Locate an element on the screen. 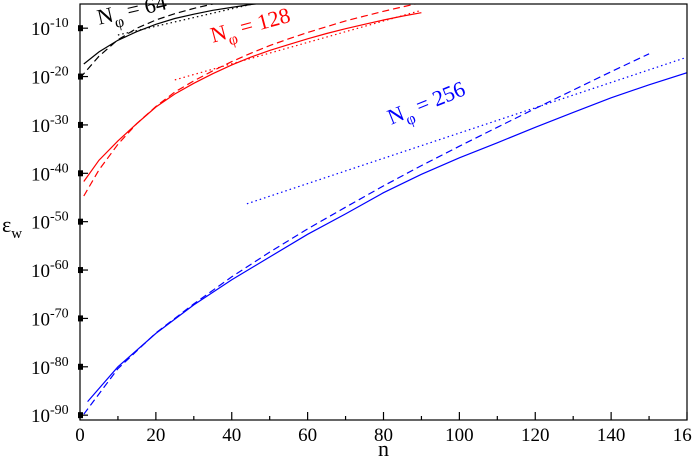  y-tick-exponent: -70 is located at coordinates (59, 313).